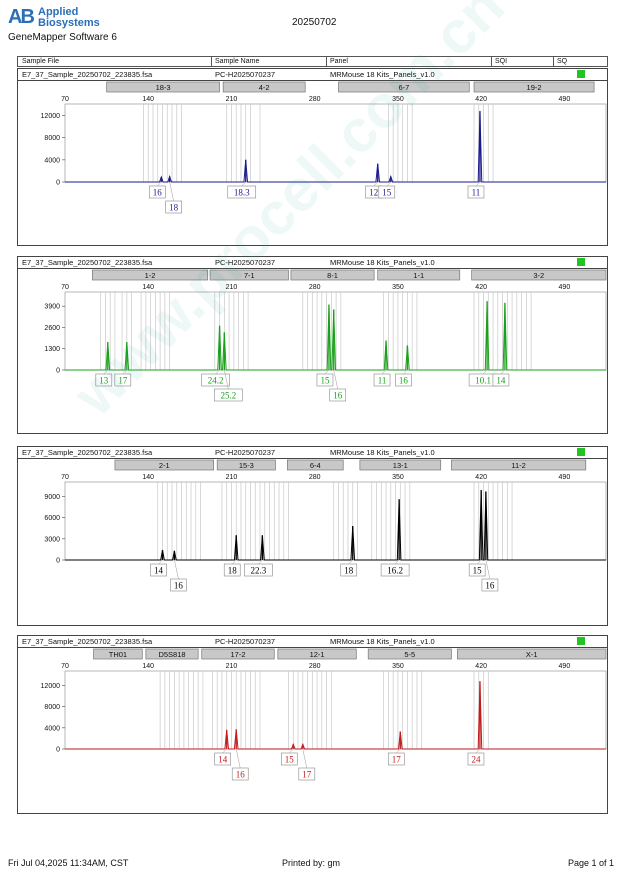 Image resolution: width=620 pixels, height=876 pixels. Describe the element at coordinates (87, 262) in the screenshot. I see `sample-file: E7_37_Sample_20250702_223835.fsa` at that location.